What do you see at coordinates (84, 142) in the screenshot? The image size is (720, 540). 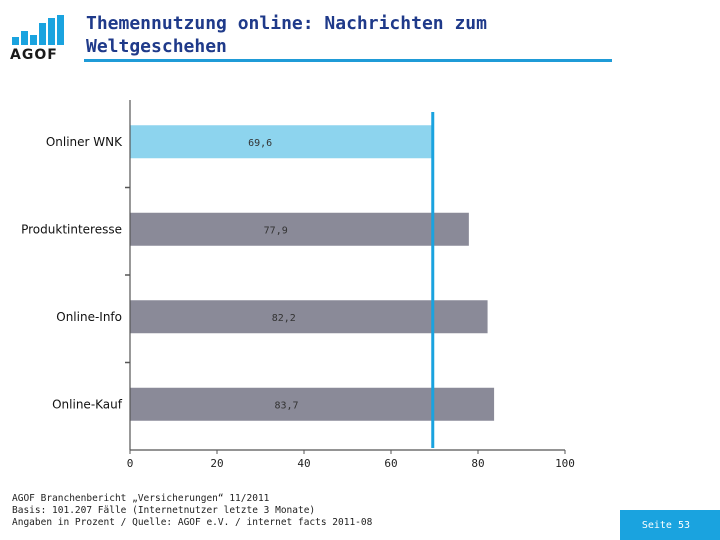 I see `category-label: Onliner WNK` at bounding box center [84, 142].